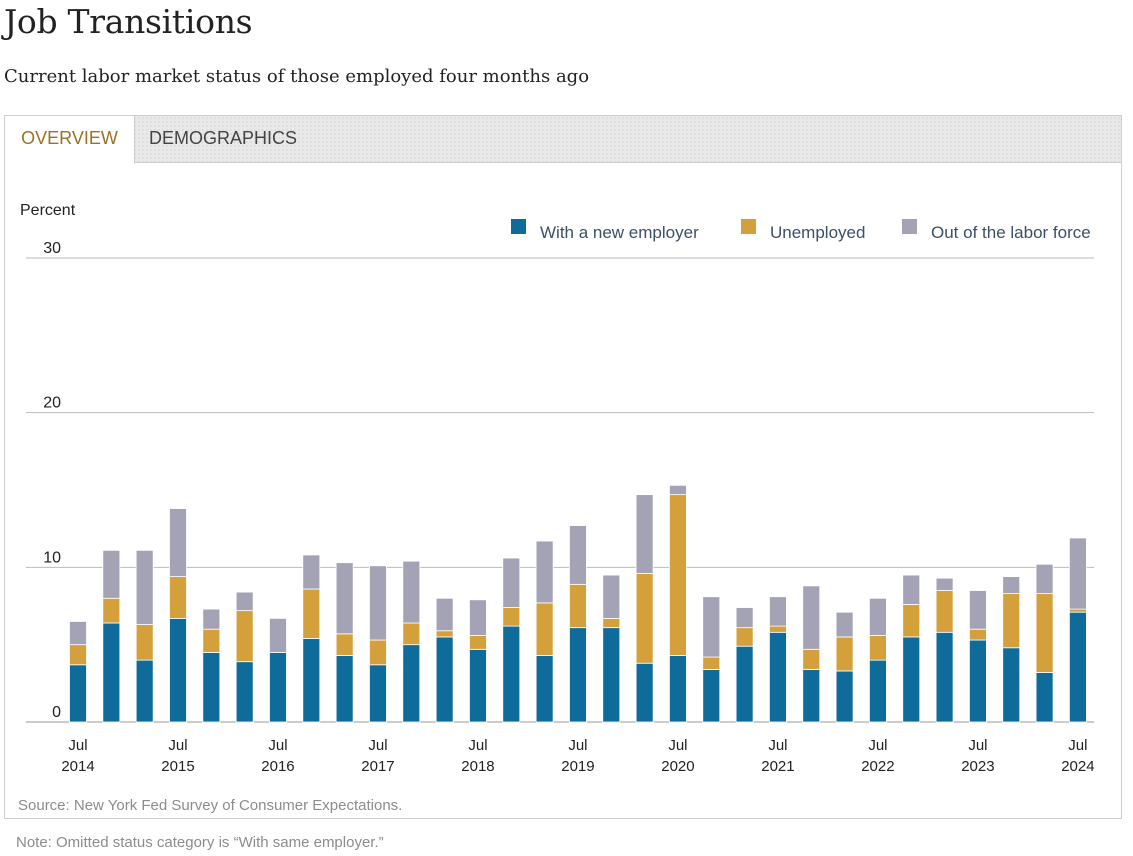  Describe the element at coordinates (577, 745) in the screenshot. I see `x-tick-month-5: Jul` at that location.